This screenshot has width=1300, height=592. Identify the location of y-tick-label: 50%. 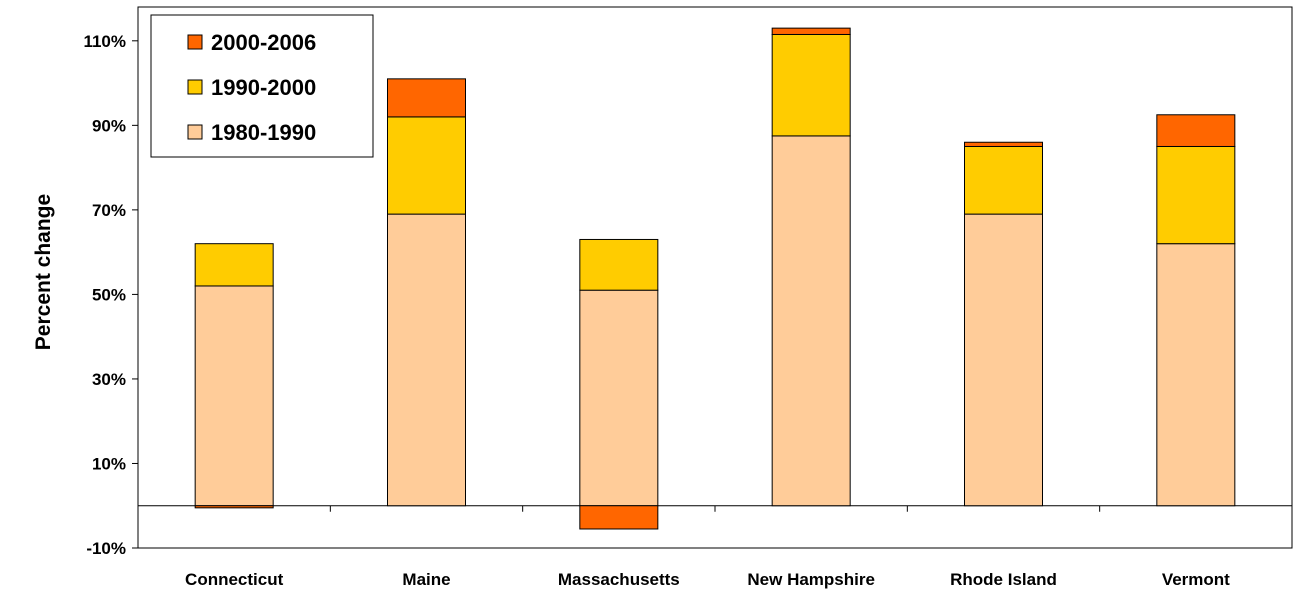
(109, 294).